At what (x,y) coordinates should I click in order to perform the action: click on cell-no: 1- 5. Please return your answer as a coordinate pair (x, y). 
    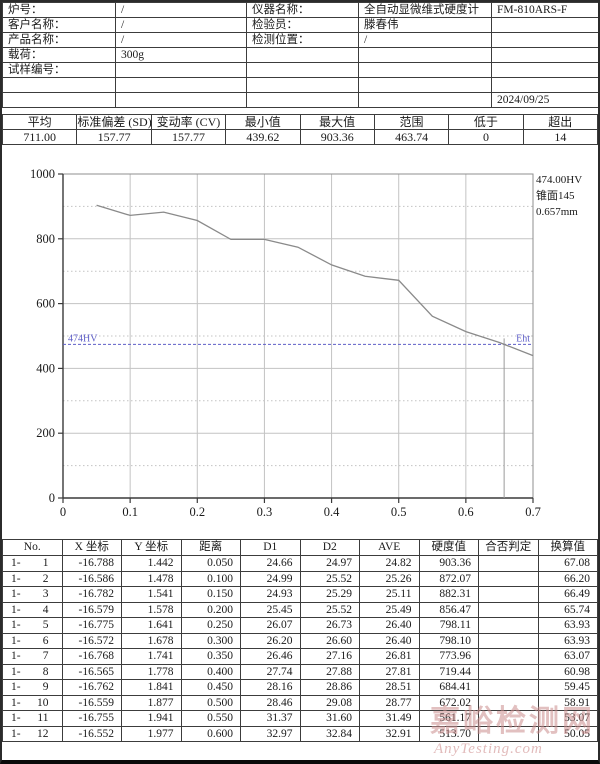
    Looking at the image, I should click on (32, 625).